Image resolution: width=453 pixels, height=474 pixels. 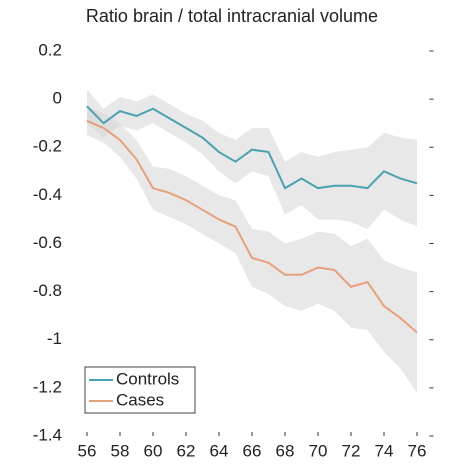 What do you see at coordinates (47, 194) in the screenshot?
I see `y-tick-label: -0.4` at bounding box center [47, 194].